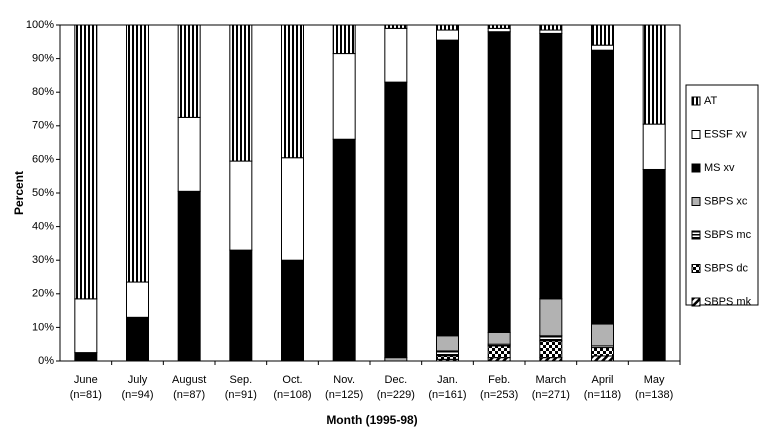 This screenshot has width=769, height=444. Describe the element at coordinates (86, 395) in the screenshot. I see `x-tick-sublabel: (n=81)` at that location.